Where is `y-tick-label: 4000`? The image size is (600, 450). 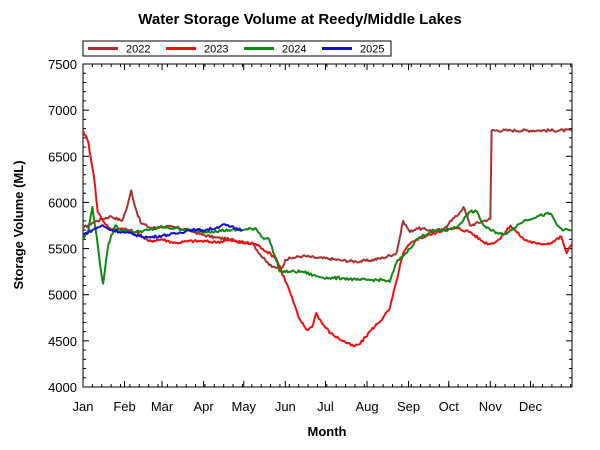
y-tick-label: 4000 is located at coordinates (62, 387).